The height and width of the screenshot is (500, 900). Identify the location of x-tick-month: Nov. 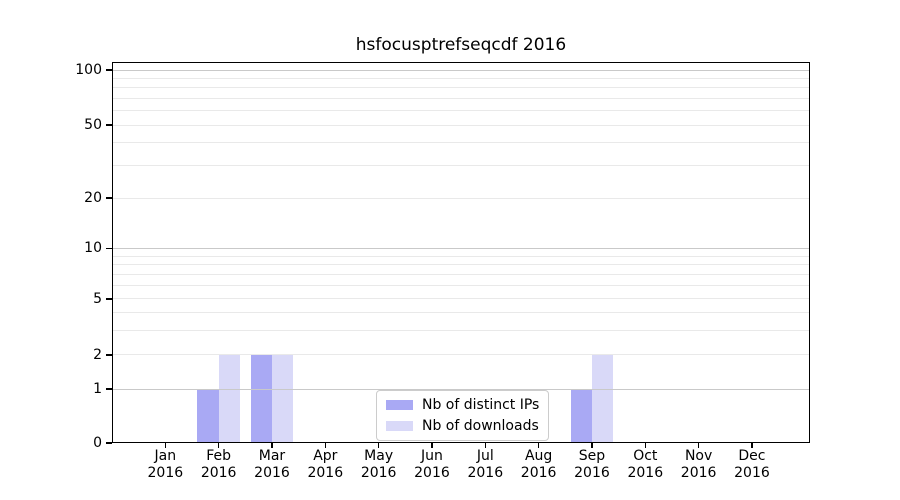
(698, 456).